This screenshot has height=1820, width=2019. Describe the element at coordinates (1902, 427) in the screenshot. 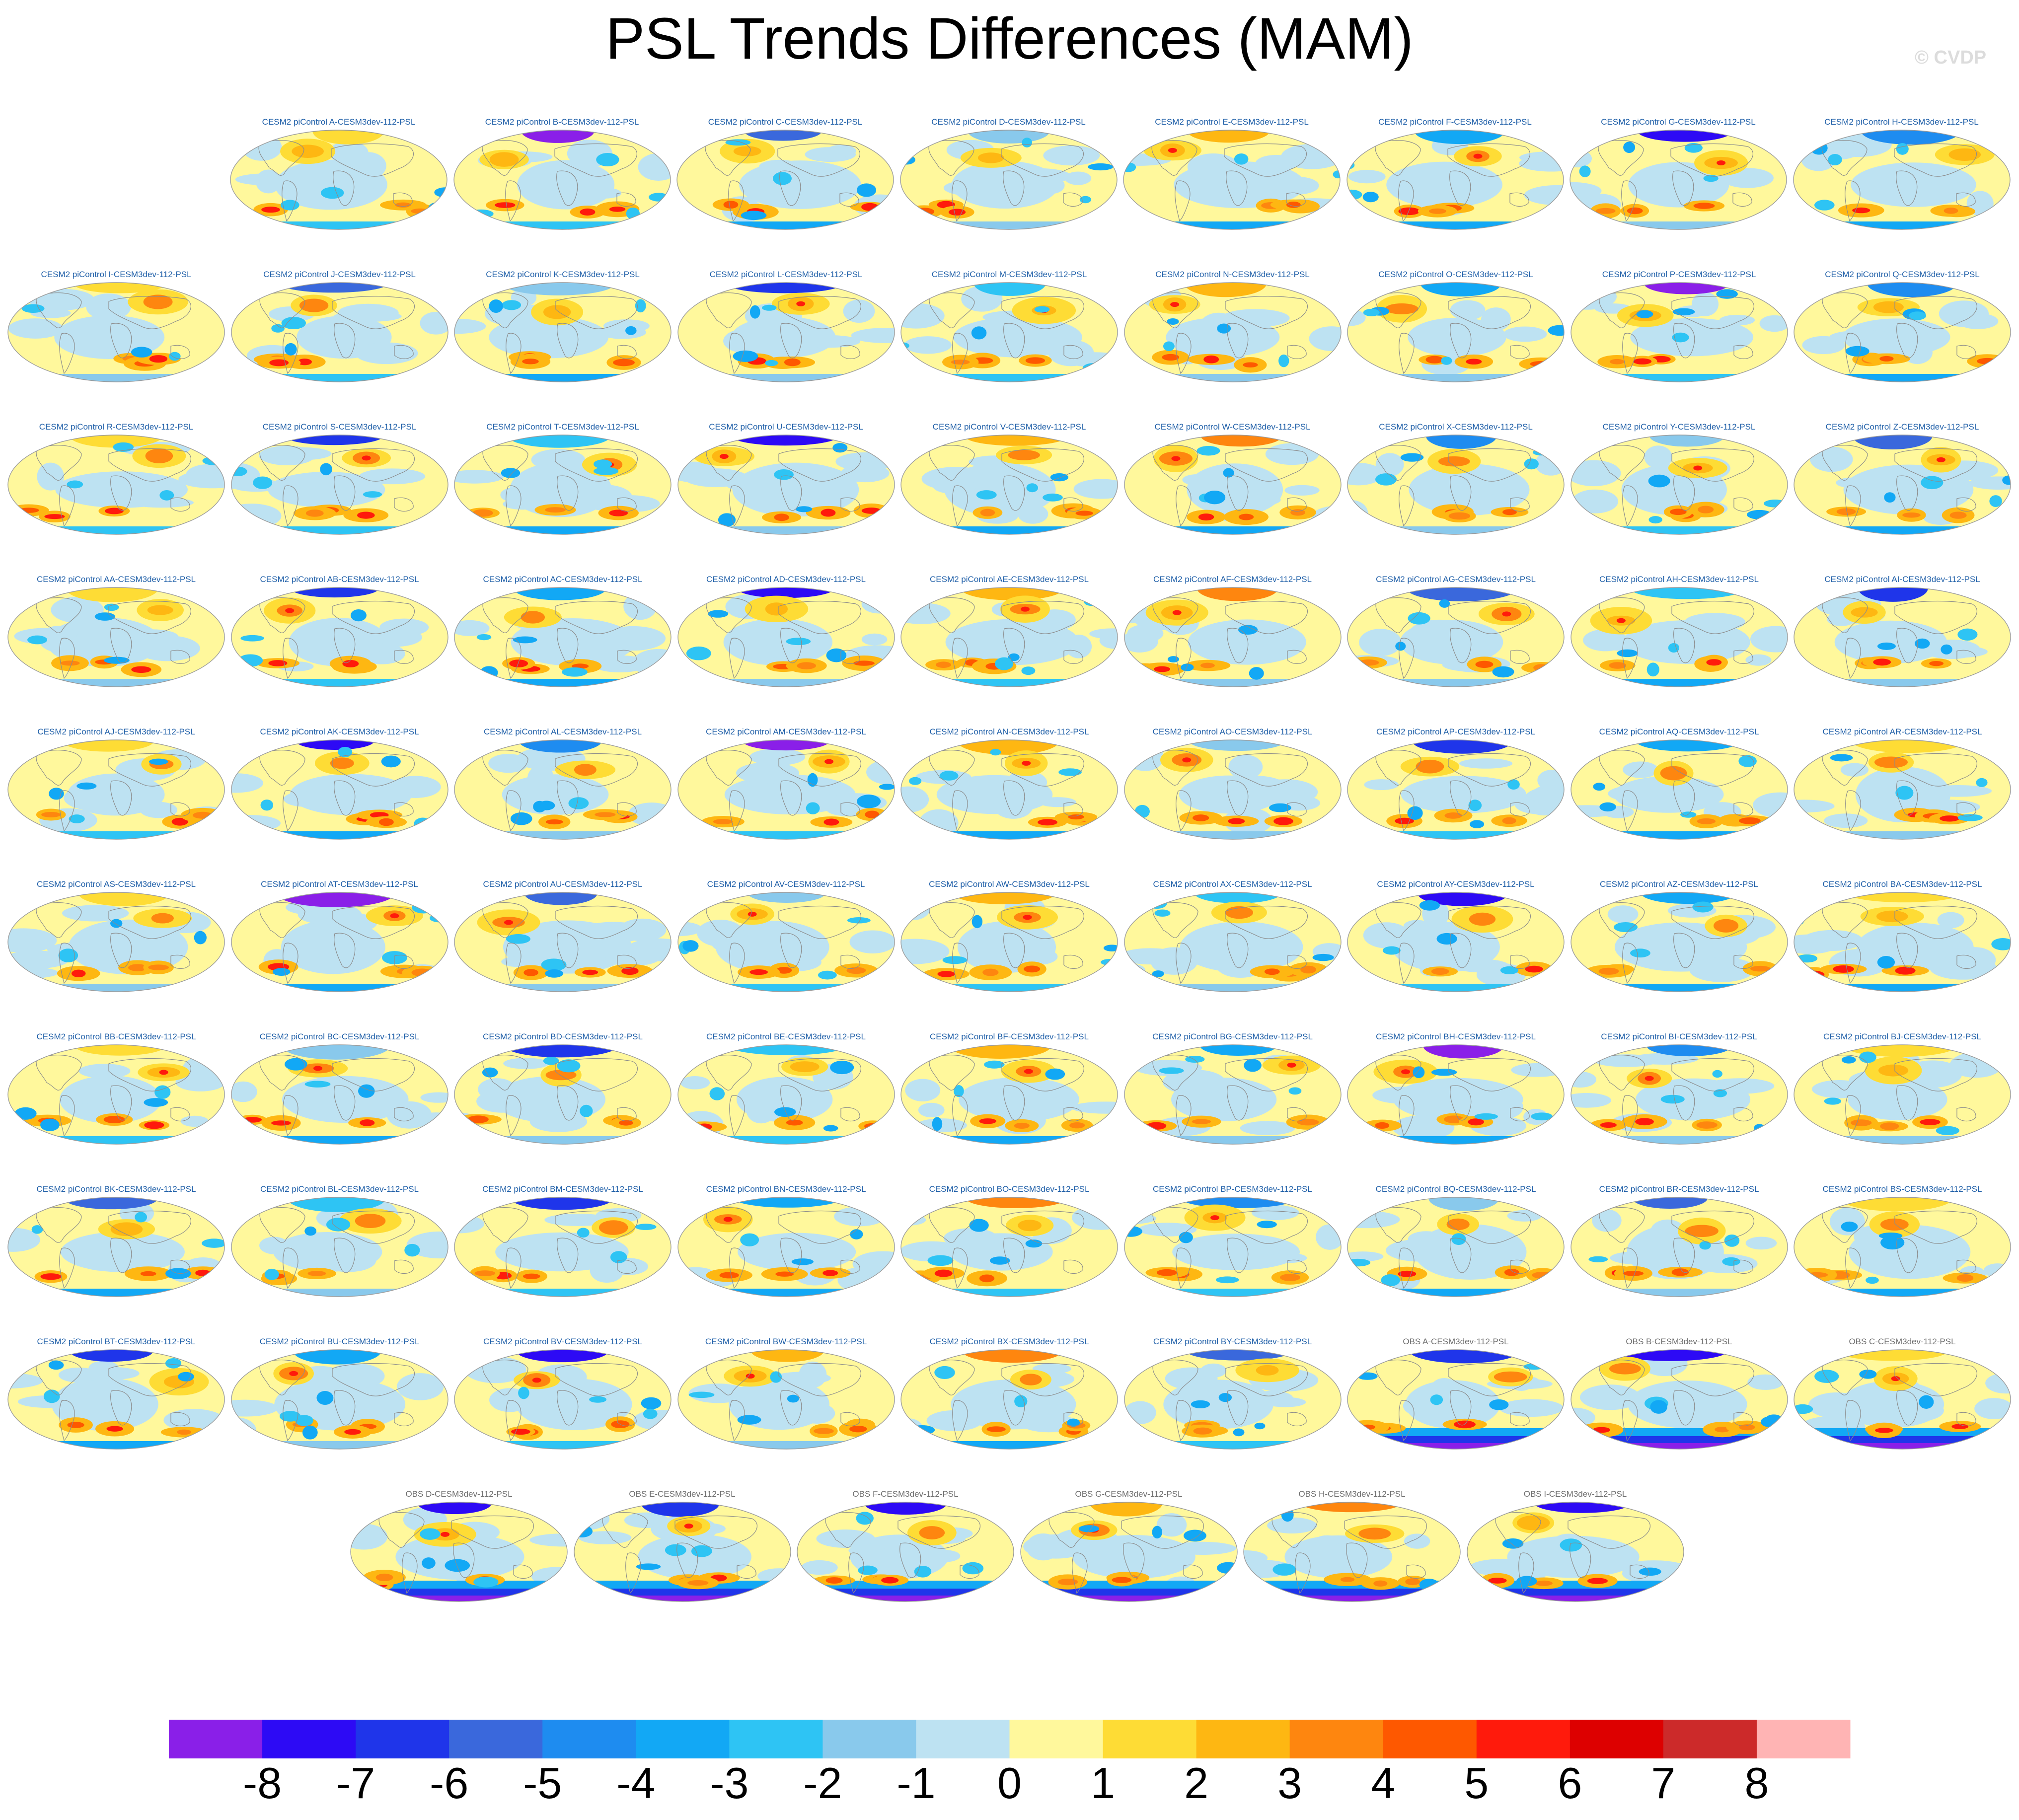

I see `panel-title: CESM2 piControl Z-CESM3dev-112-PSL` at that location.